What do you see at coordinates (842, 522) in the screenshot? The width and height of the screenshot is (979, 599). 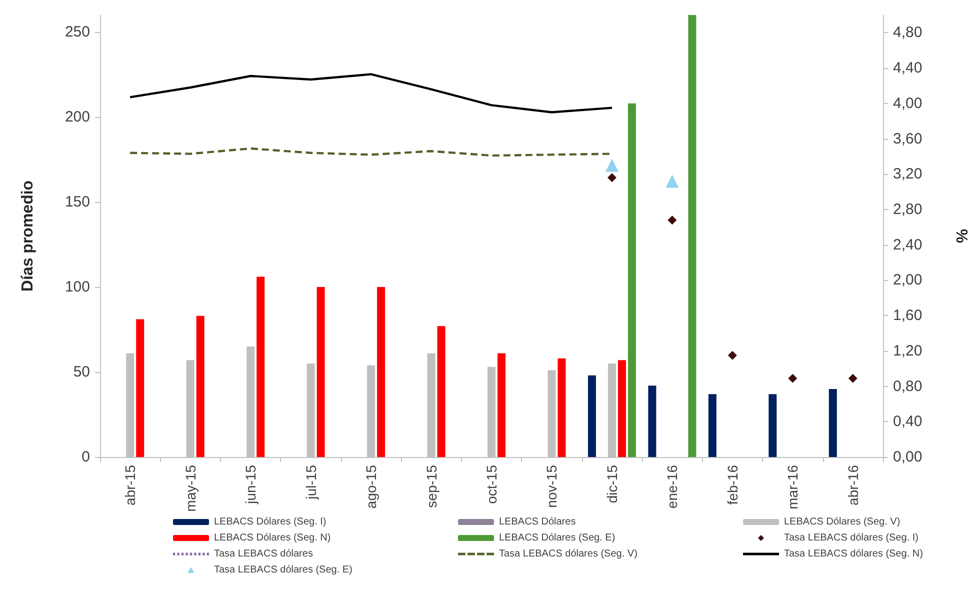 I see `legend-label: LEBACS Dólares (Seg. V)` at bounding box center [842, 522].